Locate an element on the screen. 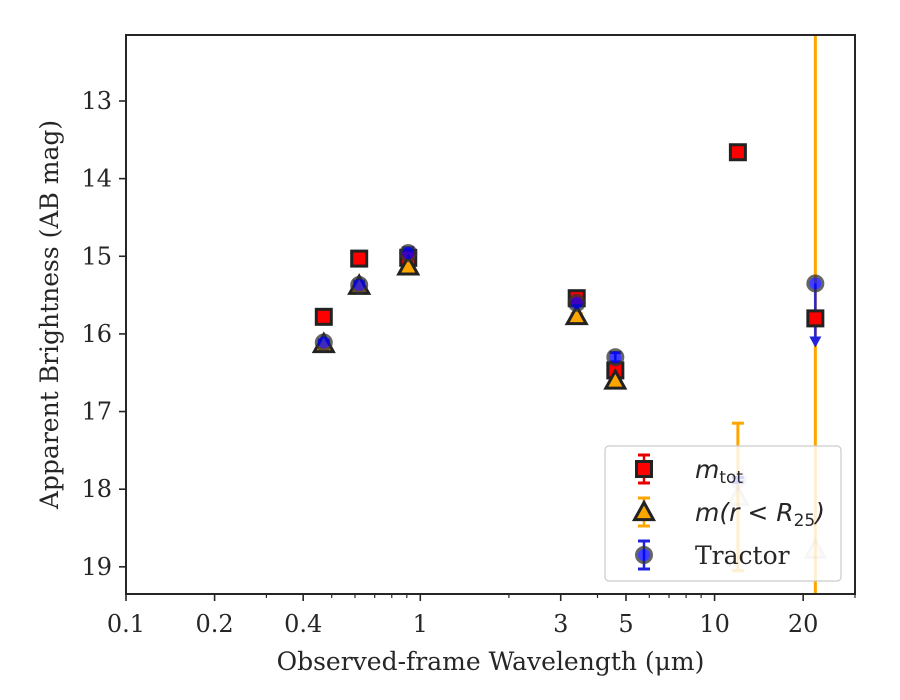 Image resolution: width=900 pixels, height=700 pixels. y-tick-label: 16 is located at coordinates (96, 334).